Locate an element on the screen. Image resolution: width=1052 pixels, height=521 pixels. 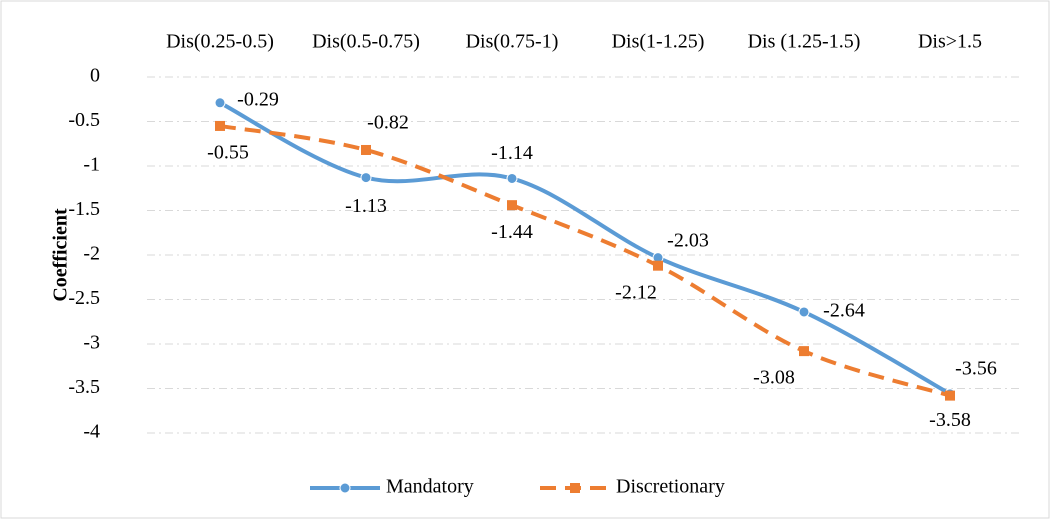
y-tick-label: -2 is located at coordinates (91, 254).